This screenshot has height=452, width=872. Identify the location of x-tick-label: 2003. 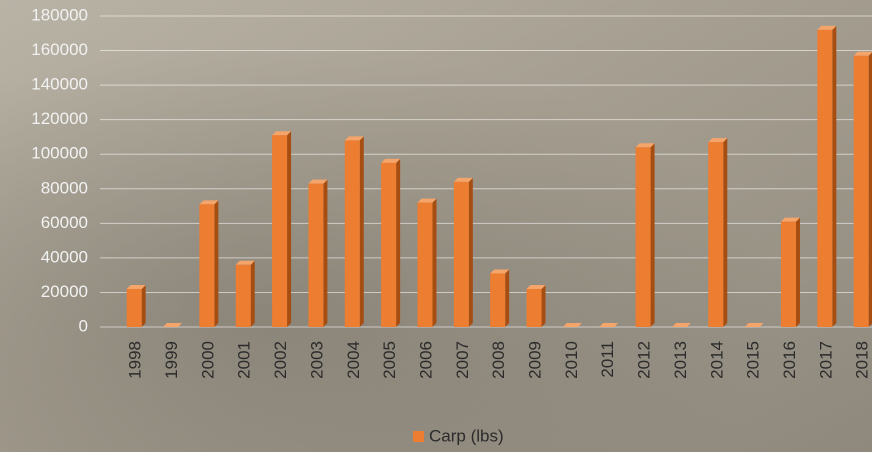
(316, 360).